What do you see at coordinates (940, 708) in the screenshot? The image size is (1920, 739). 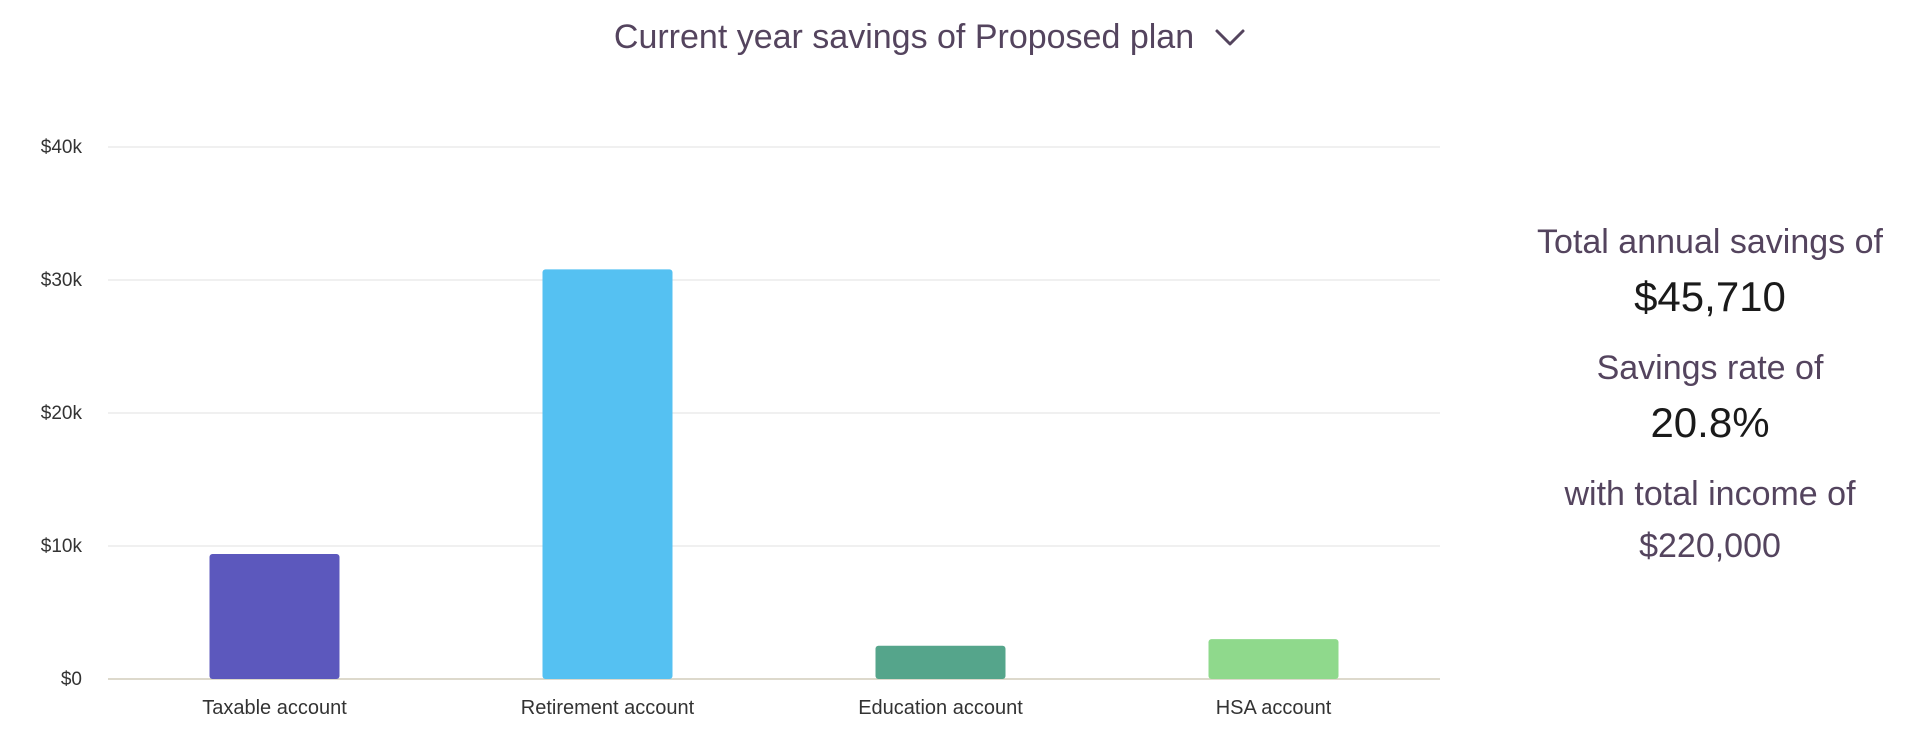 I see `x-tick-label: Education account` at bounding box center [940, 708].